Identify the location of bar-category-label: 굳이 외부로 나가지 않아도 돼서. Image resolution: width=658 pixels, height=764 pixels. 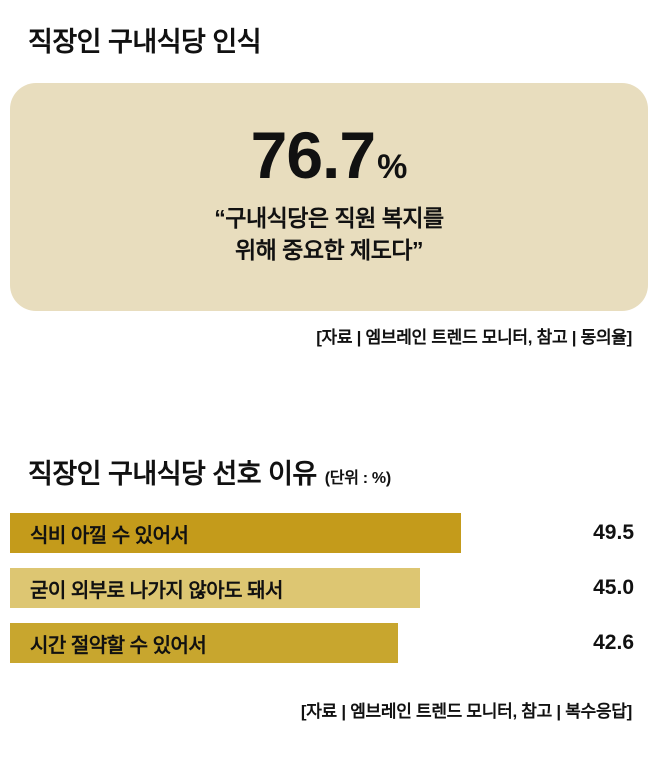
(156, 590).